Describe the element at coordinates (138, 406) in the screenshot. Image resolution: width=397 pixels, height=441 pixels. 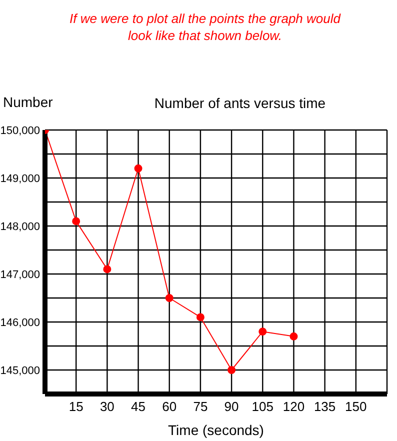
I see `x-tick-label: 45` at that location.